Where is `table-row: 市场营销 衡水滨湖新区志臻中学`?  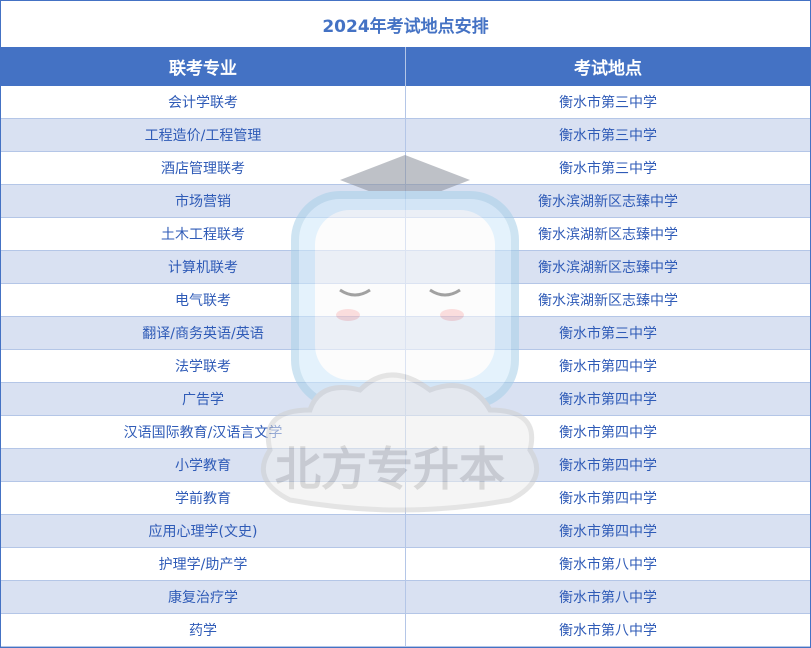 table-row: 市场营销 衡水滨湖新区志臻中学 is located at coordinates (405, 201).